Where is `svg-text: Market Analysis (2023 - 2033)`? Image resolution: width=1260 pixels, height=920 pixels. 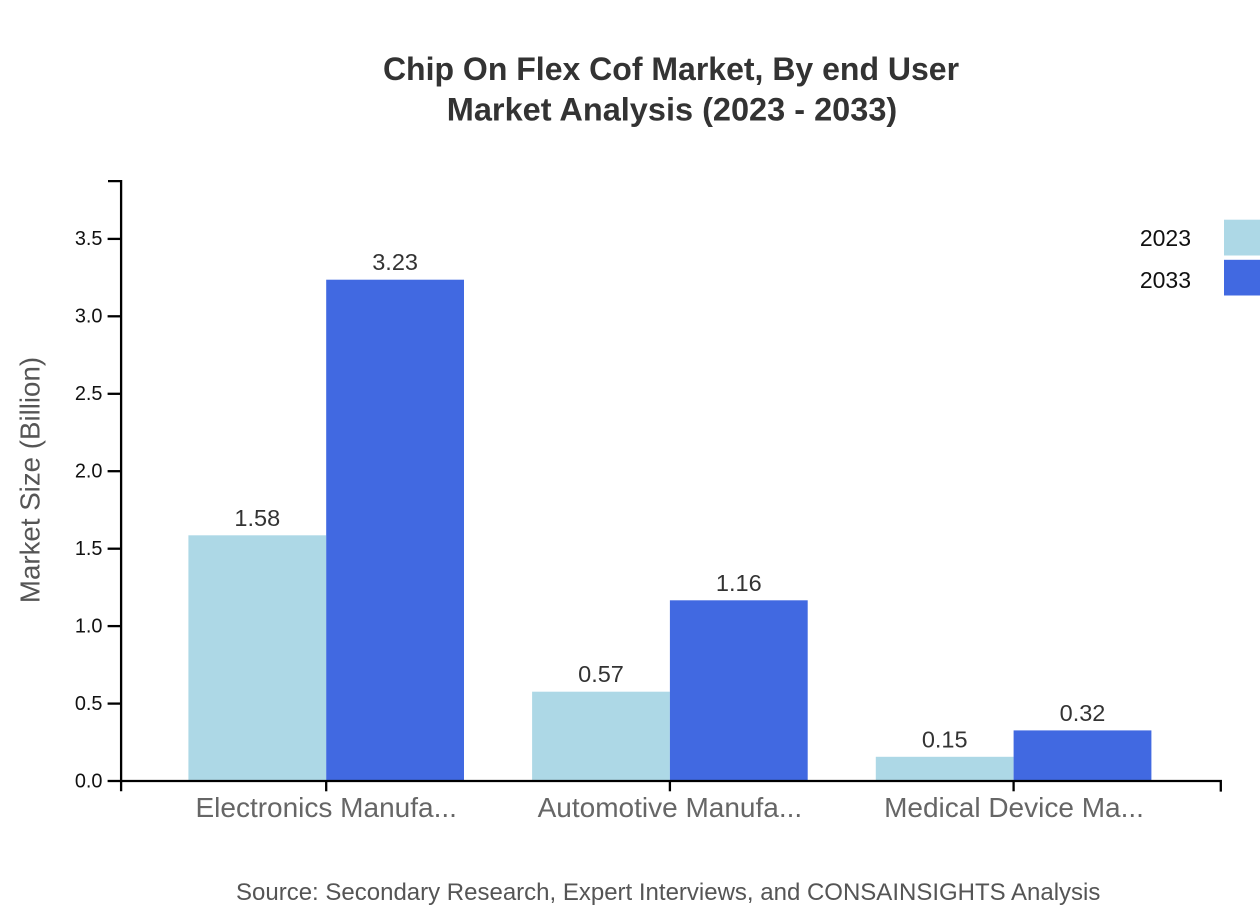
svg-text: Market Analysis (2023 - 2033) is located at coordinates (672, 109).